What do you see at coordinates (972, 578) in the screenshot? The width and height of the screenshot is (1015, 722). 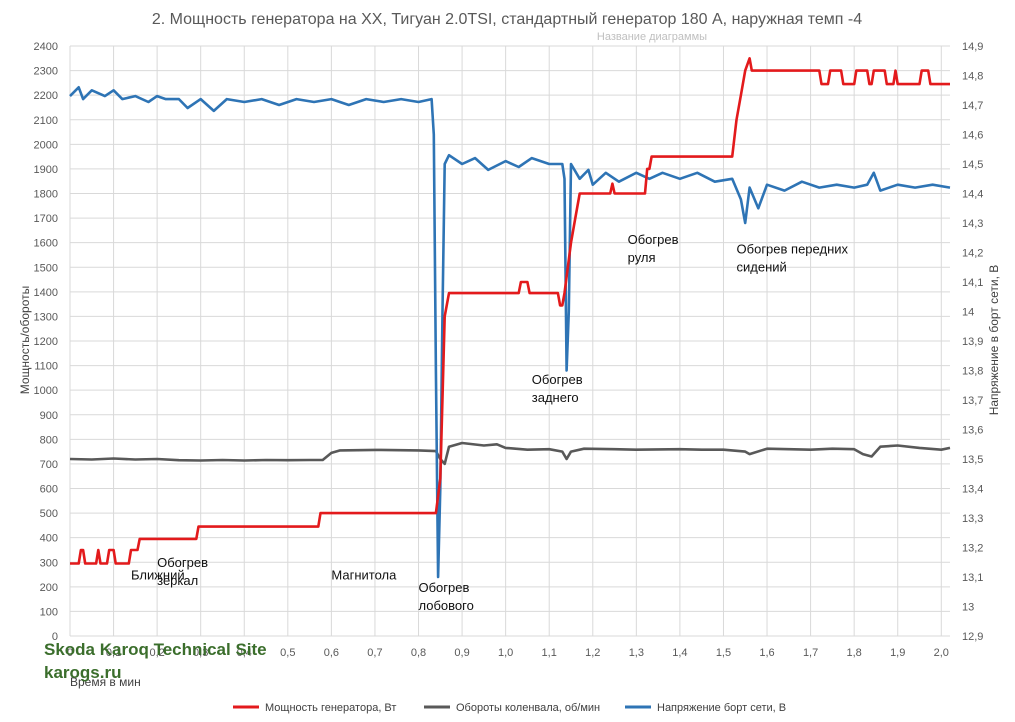 I see `y2-tick-label: 13,1` at bounding box center [972, 578].